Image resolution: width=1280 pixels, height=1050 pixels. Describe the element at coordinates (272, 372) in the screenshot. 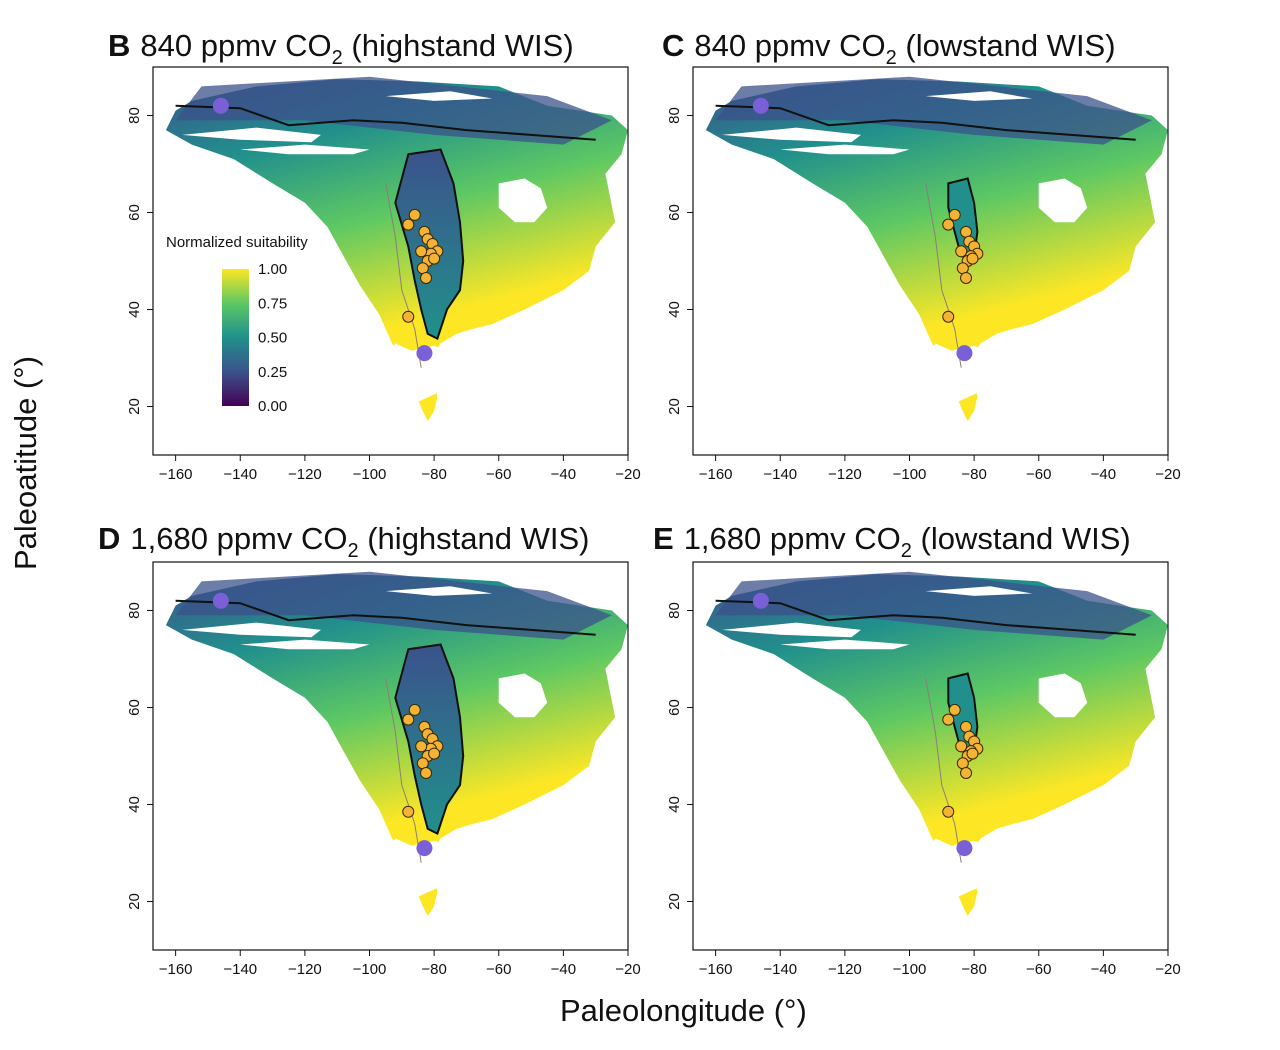

I see `legend-tick-label: 0.25` at that location.